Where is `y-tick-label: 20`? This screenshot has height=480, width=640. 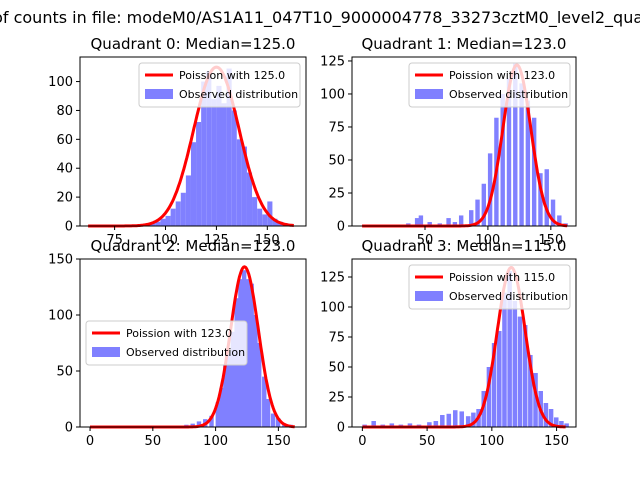 y-tick-label: 20 is located at coordinates (64, 198).